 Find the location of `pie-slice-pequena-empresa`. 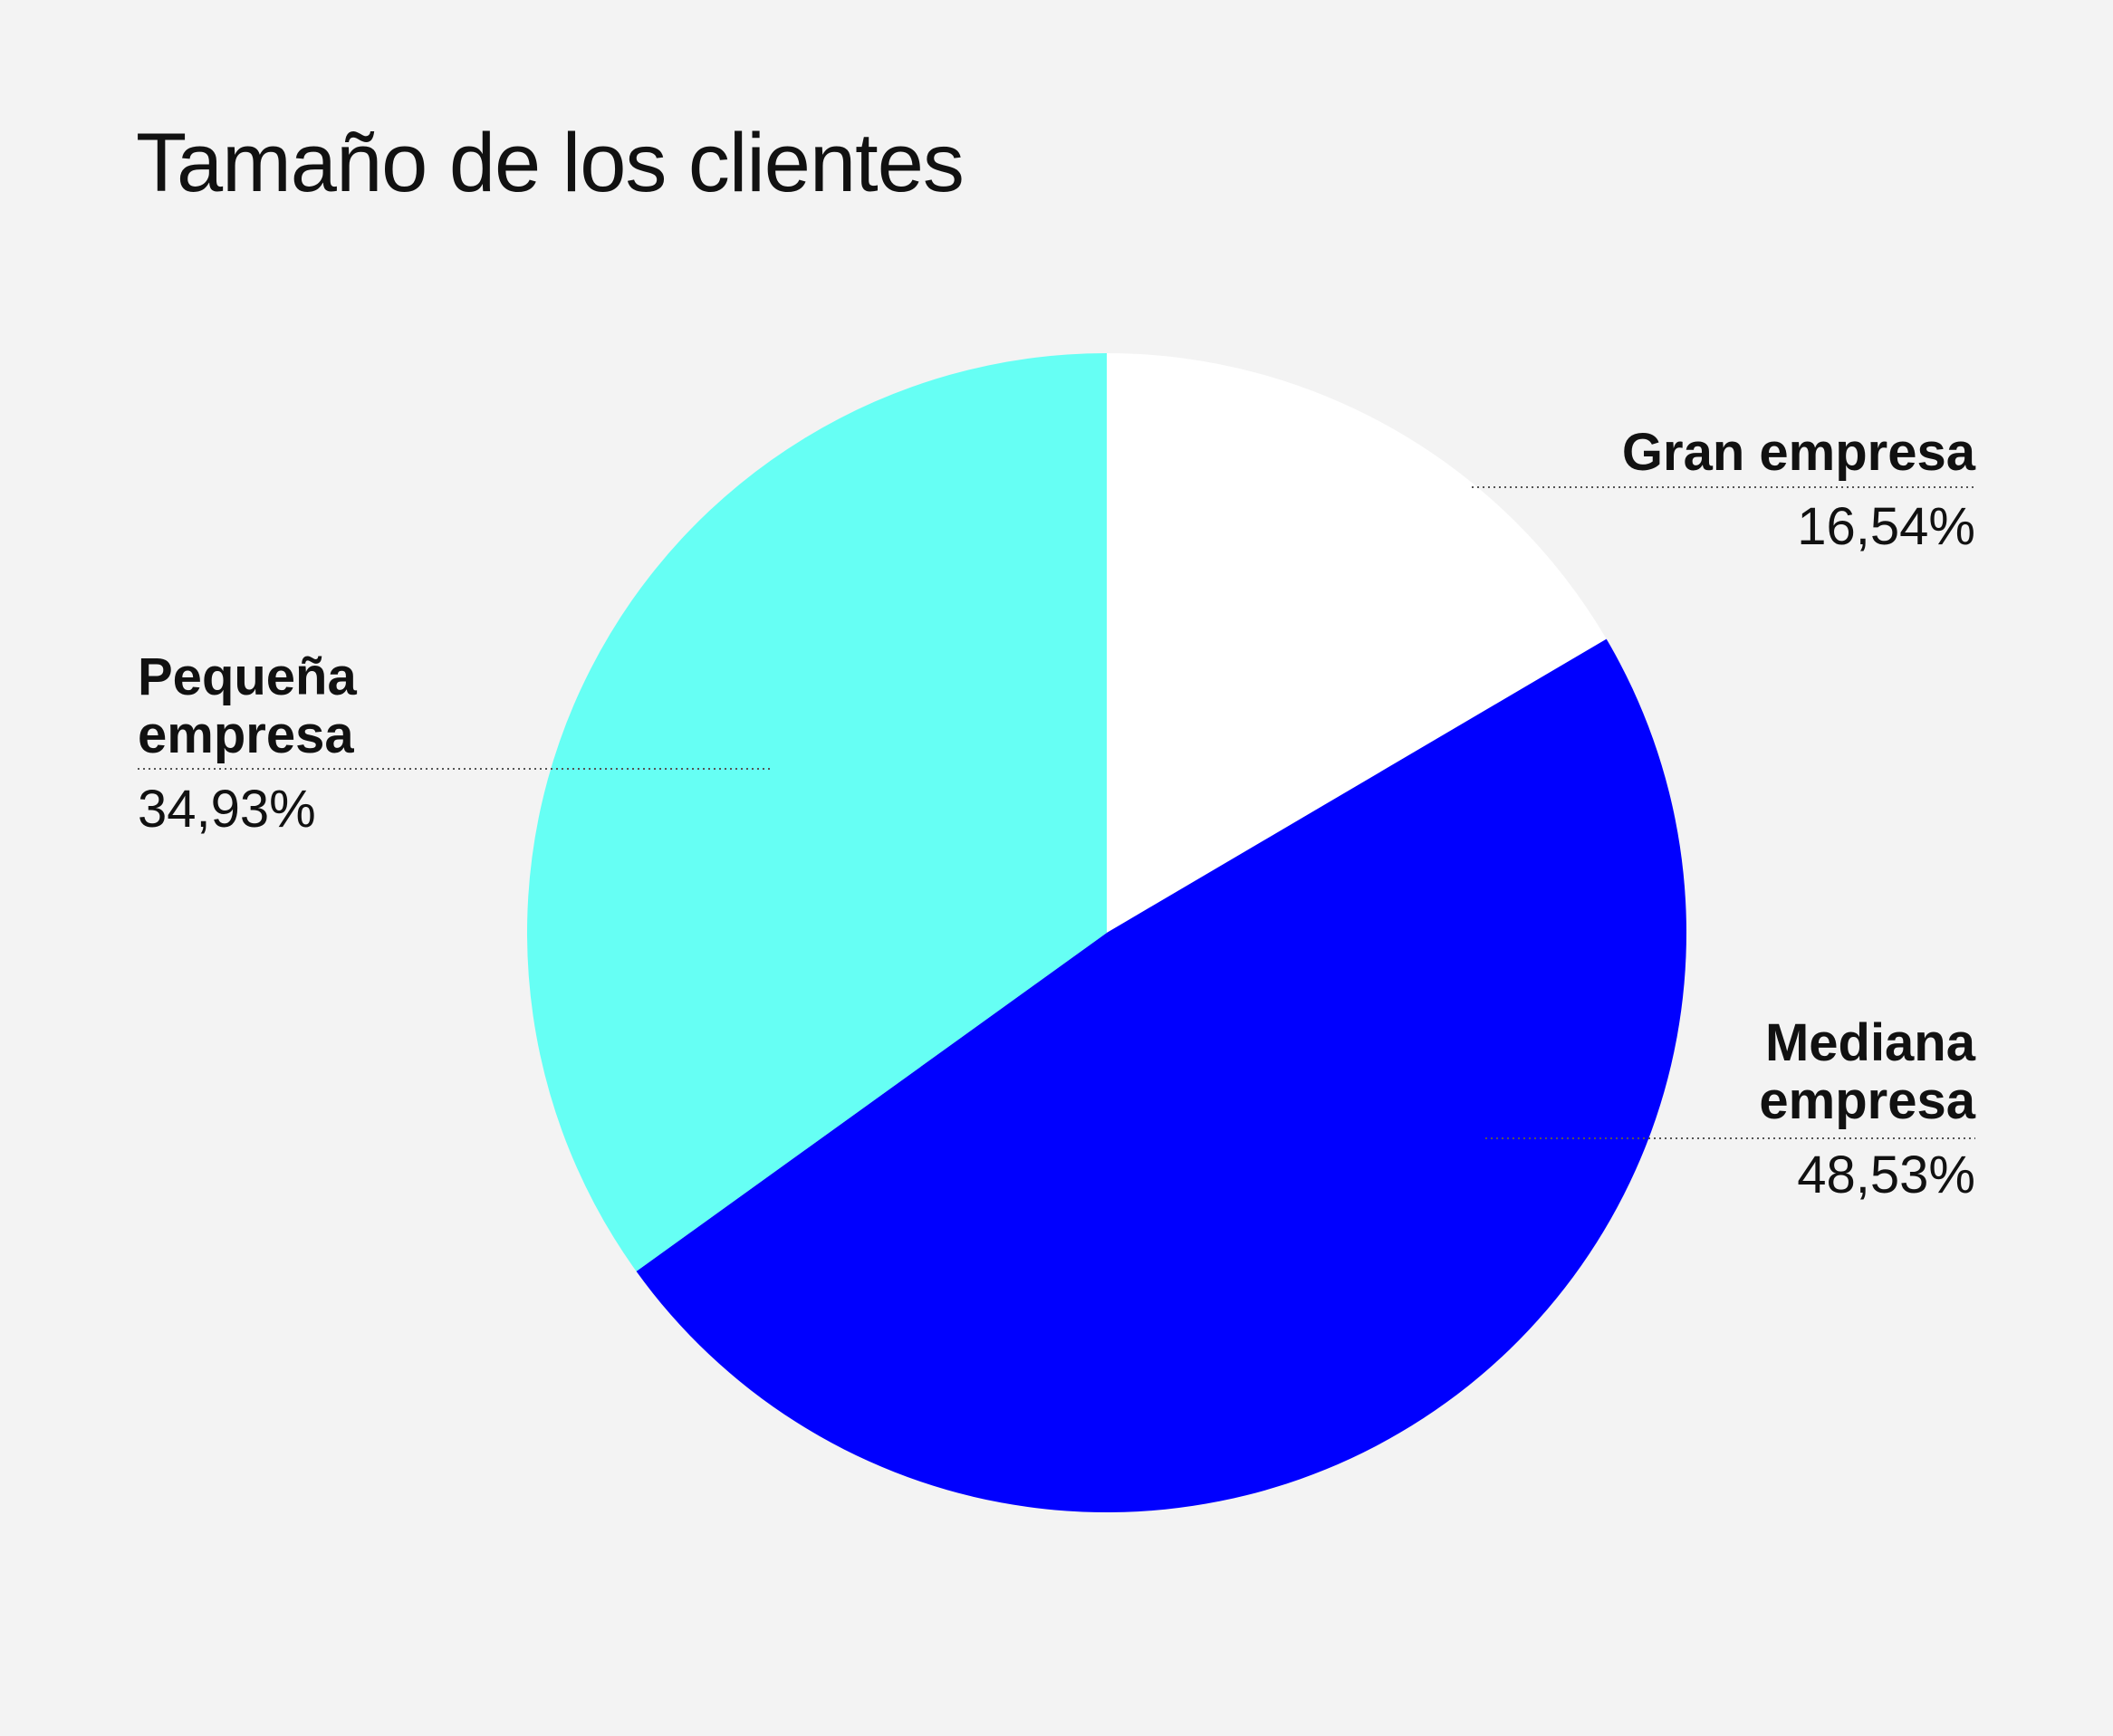

pie-slice-pequena-empresa is located at coordinates (816, 812).